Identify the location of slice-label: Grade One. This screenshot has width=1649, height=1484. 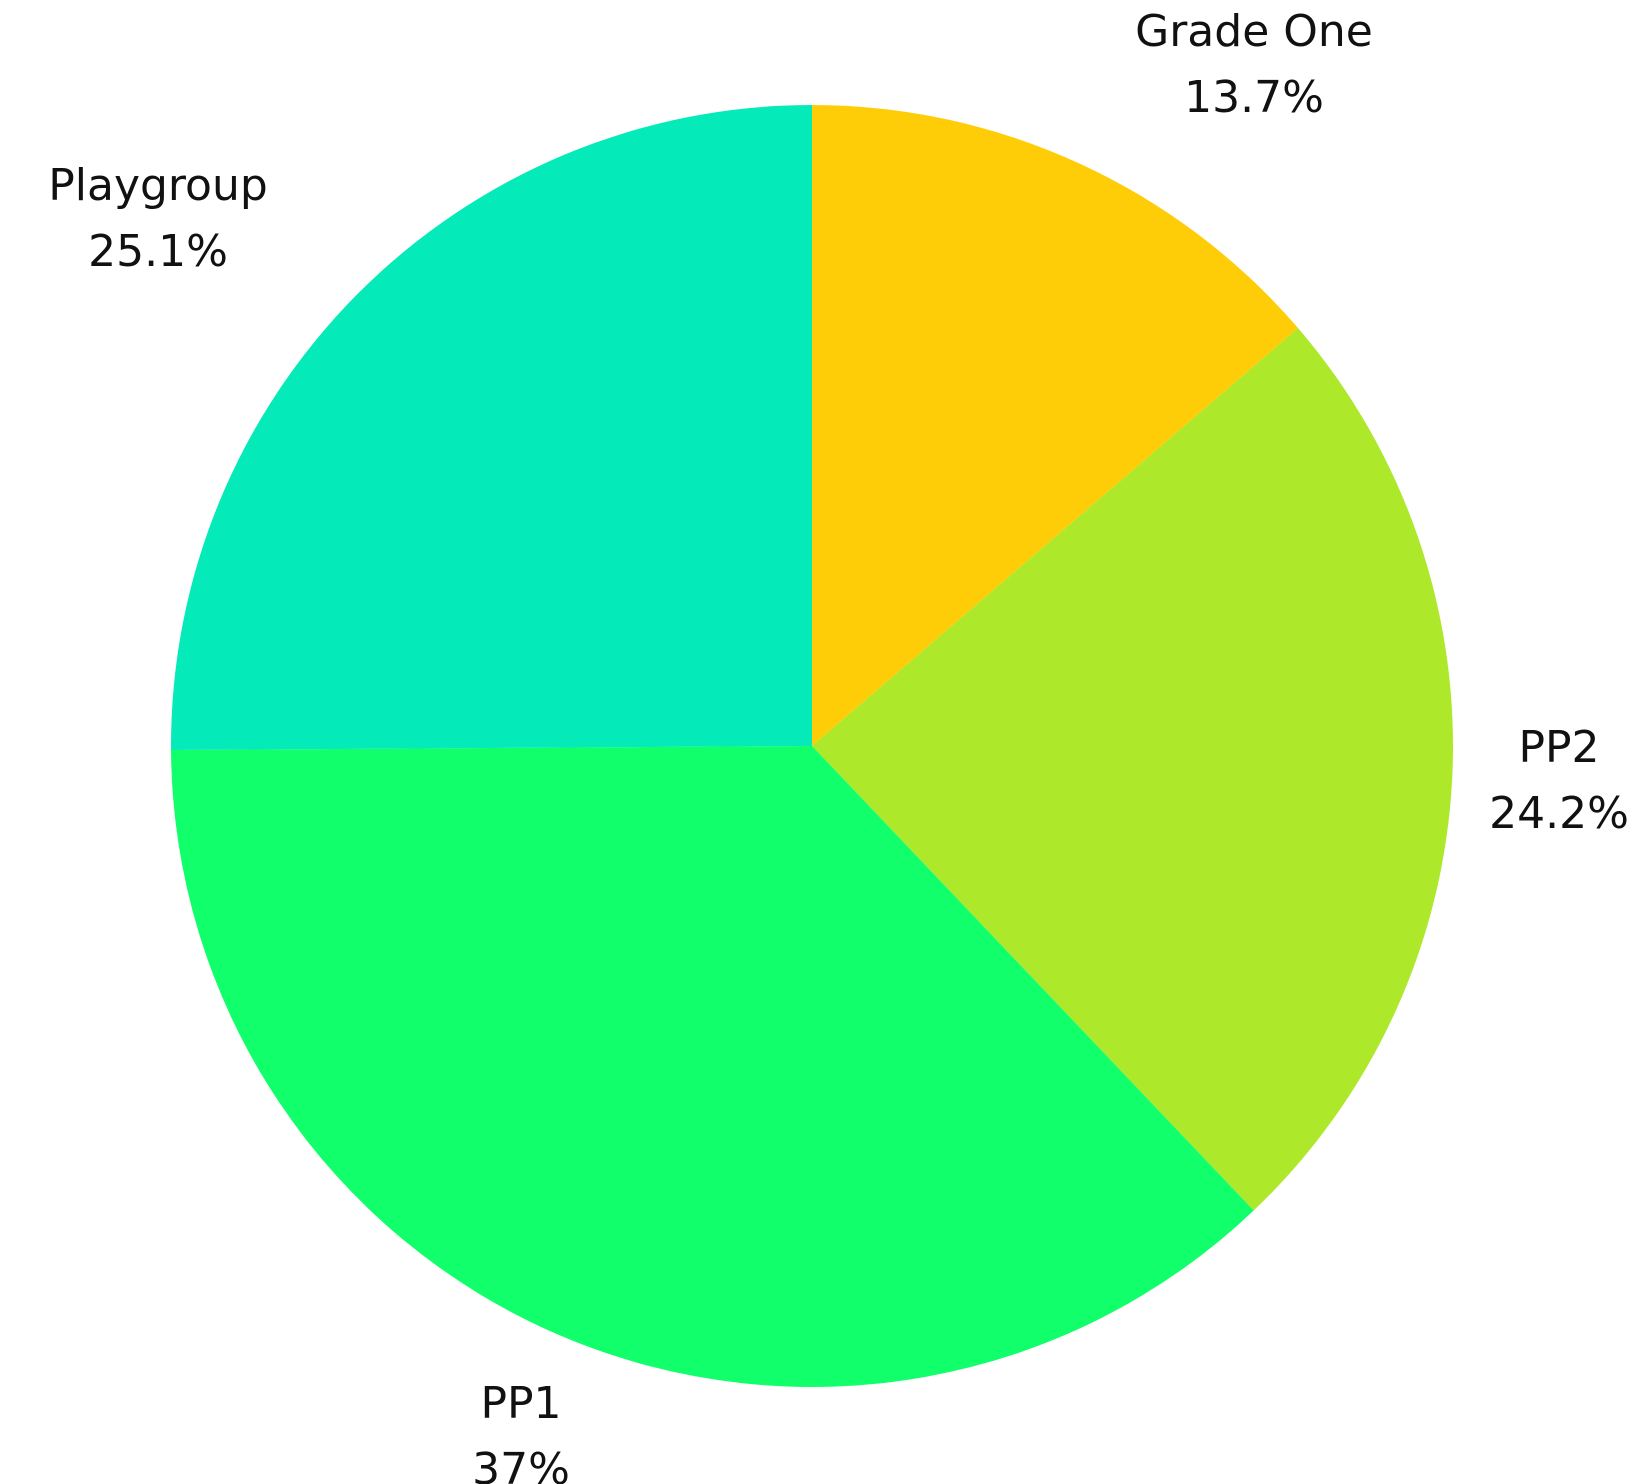
(1254, 31).